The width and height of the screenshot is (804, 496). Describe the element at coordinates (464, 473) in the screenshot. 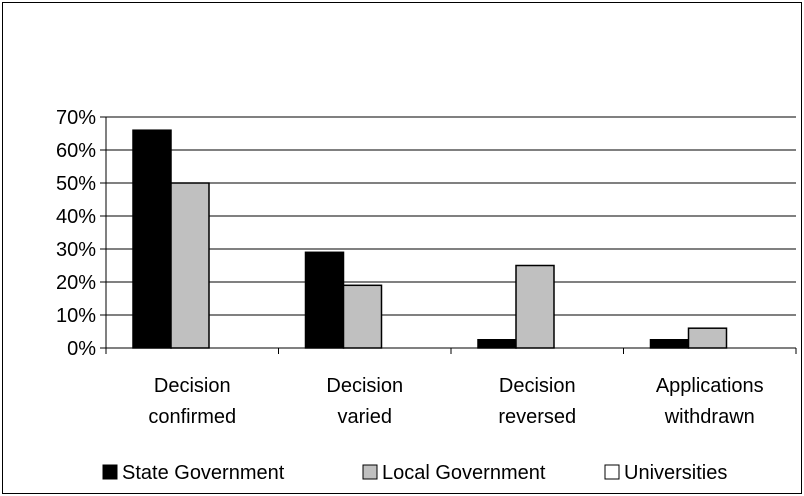

I see `legend-label: Local Government` at that location.